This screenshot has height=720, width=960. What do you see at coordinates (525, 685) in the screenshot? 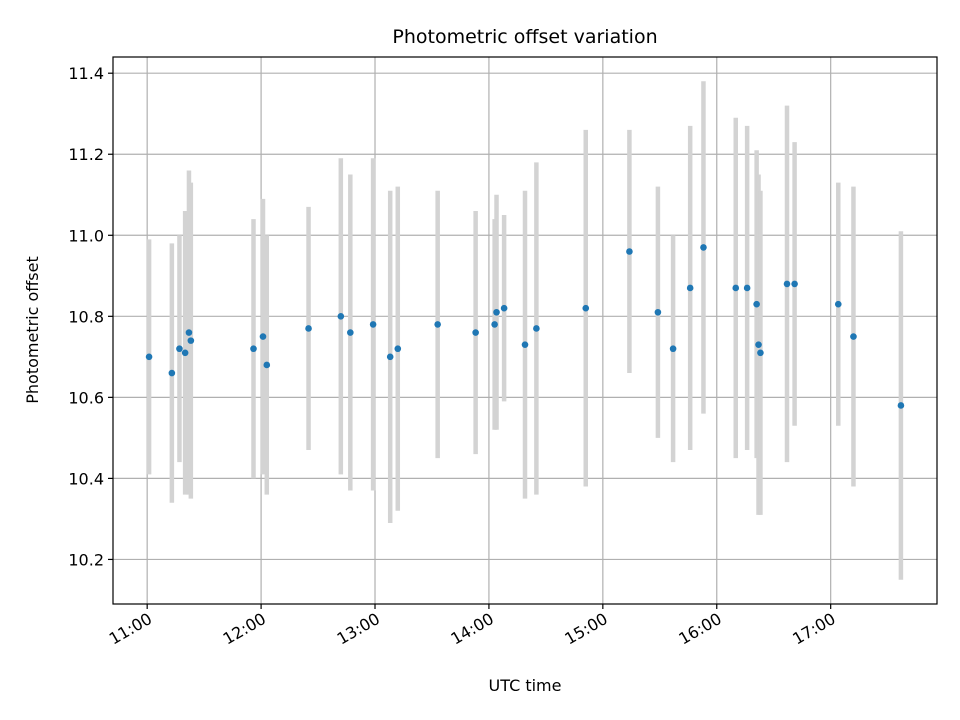
I see `x-axis-label: UTC time` at bounding box center [525, 685].